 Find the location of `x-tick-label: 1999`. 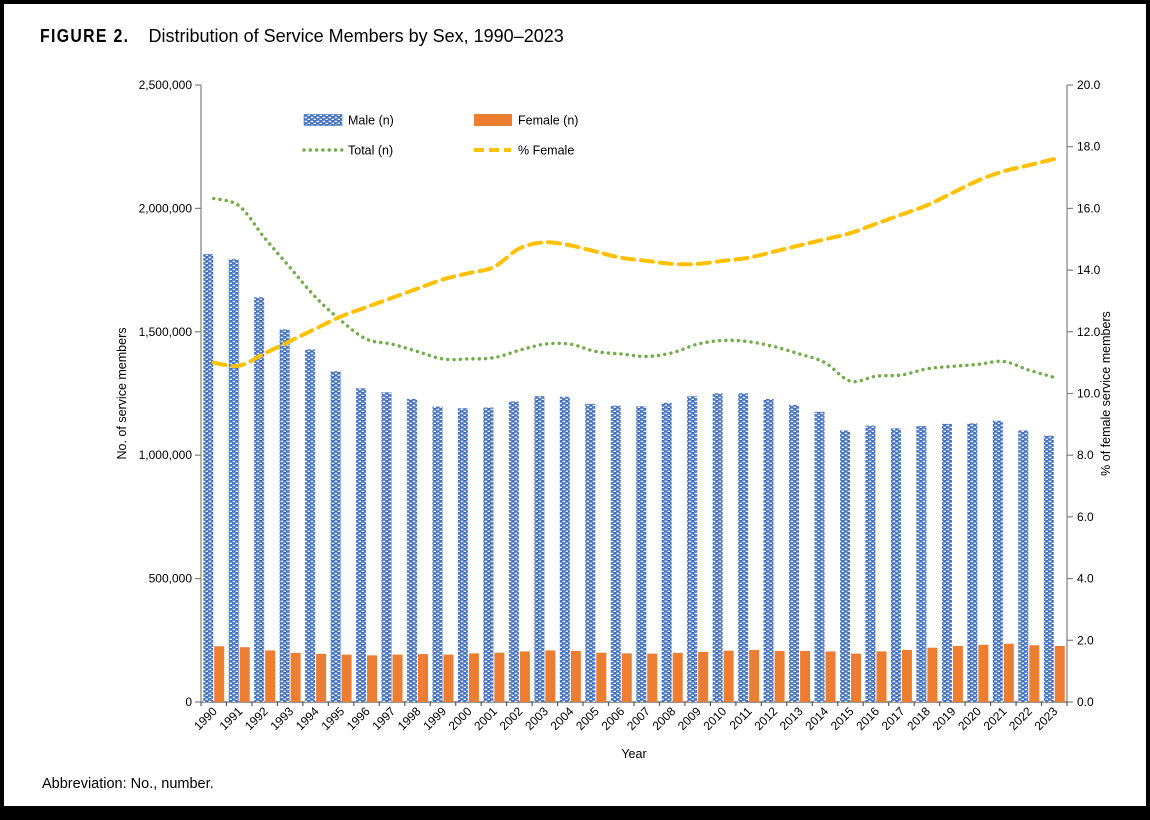

x-tick-label: 1999 is located at coordinates (434, 718).